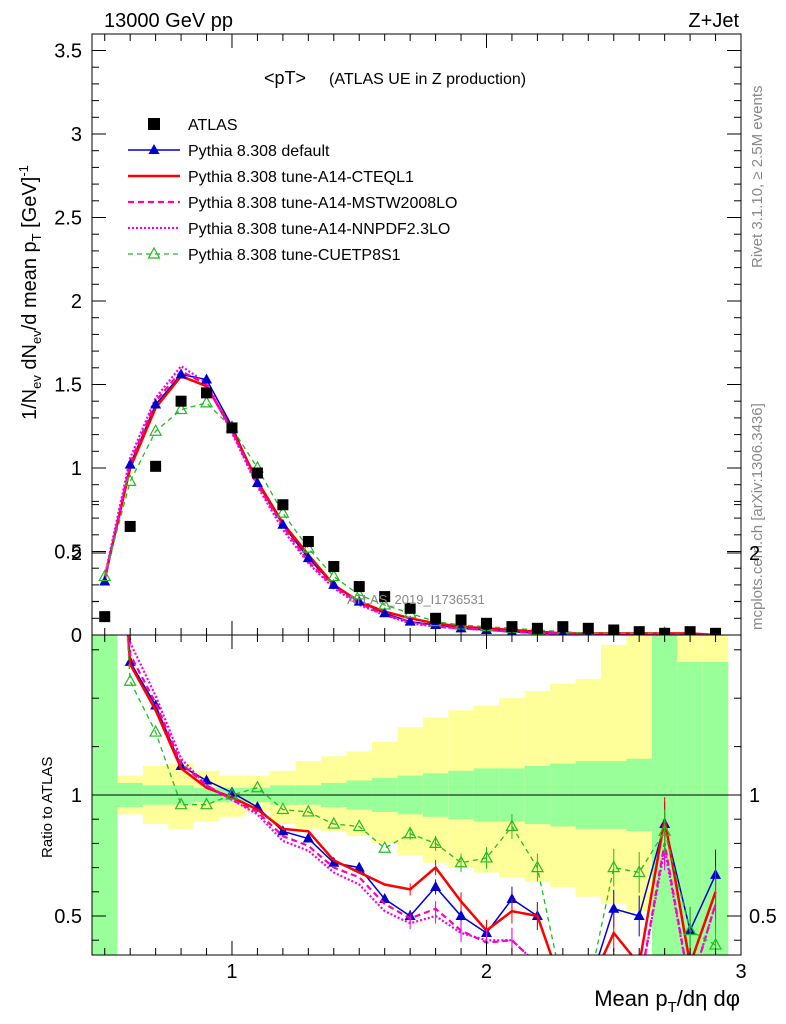  I want to click on y-tick-label: 3.5, so click(68, 52).